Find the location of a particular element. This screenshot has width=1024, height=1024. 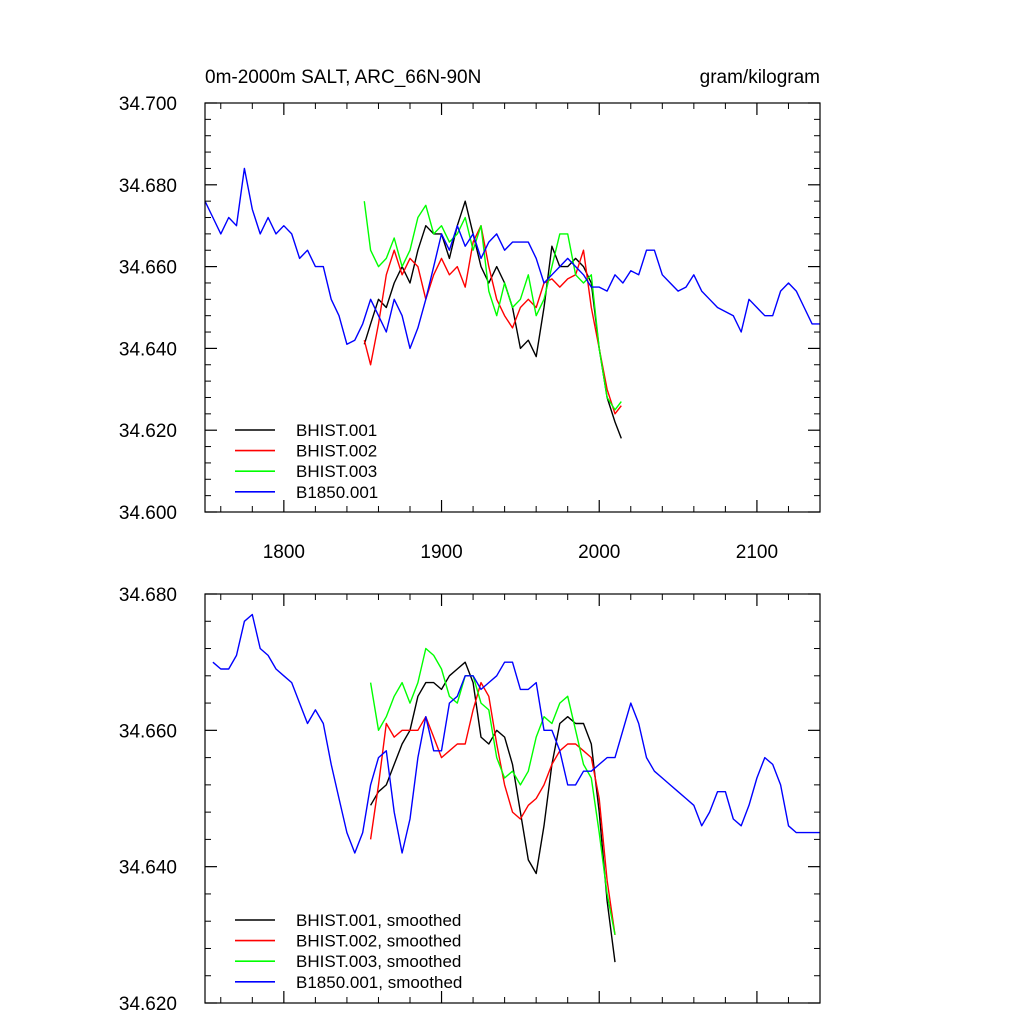

bottom-legend-label-3: B1850.001, smoothed is located at coordinates (379, 982).